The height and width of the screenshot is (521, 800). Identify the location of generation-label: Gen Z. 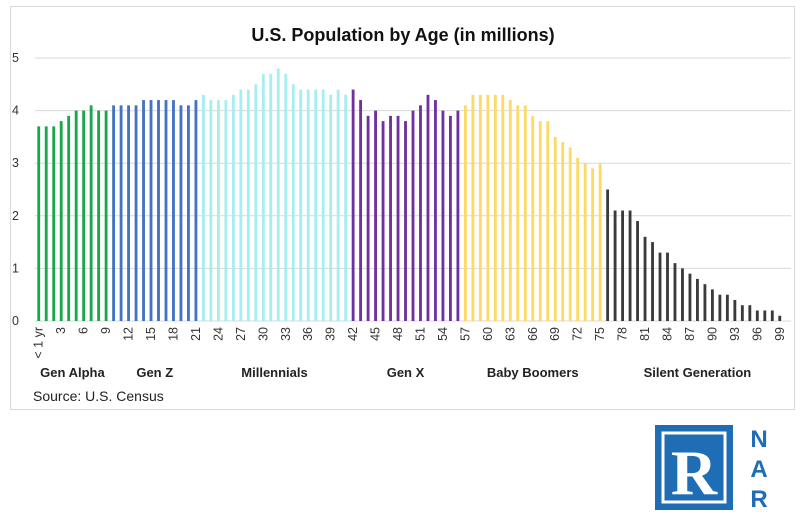
(154, 372).